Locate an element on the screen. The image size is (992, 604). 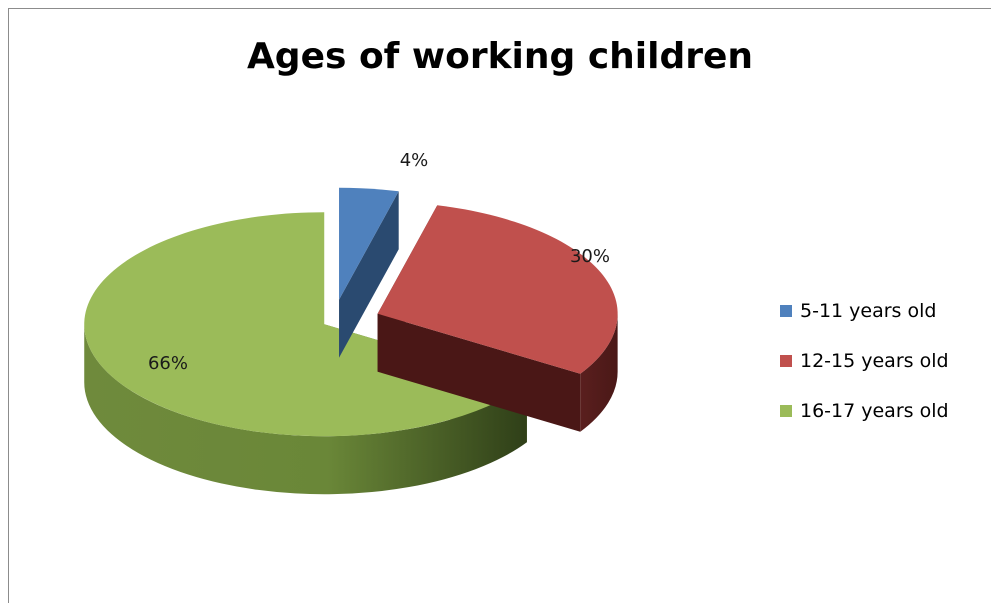
data-label-16-17: 66% is located at coordinates (168, 363).